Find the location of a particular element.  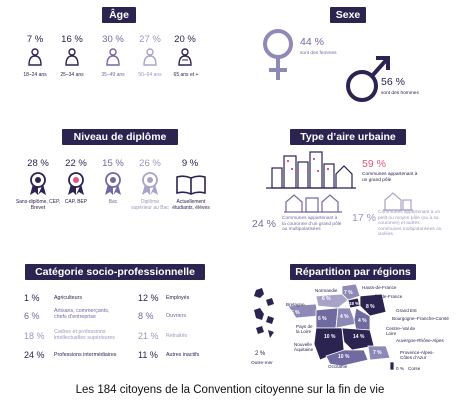

region-label: Pays de la Loire is located at coordinates (304, 329).